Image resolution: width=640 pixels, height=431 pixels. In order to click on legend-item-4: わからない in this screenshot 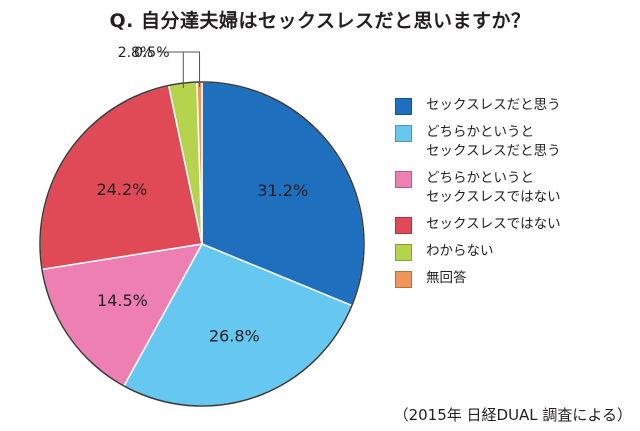, I will do `click(515, 251)`.